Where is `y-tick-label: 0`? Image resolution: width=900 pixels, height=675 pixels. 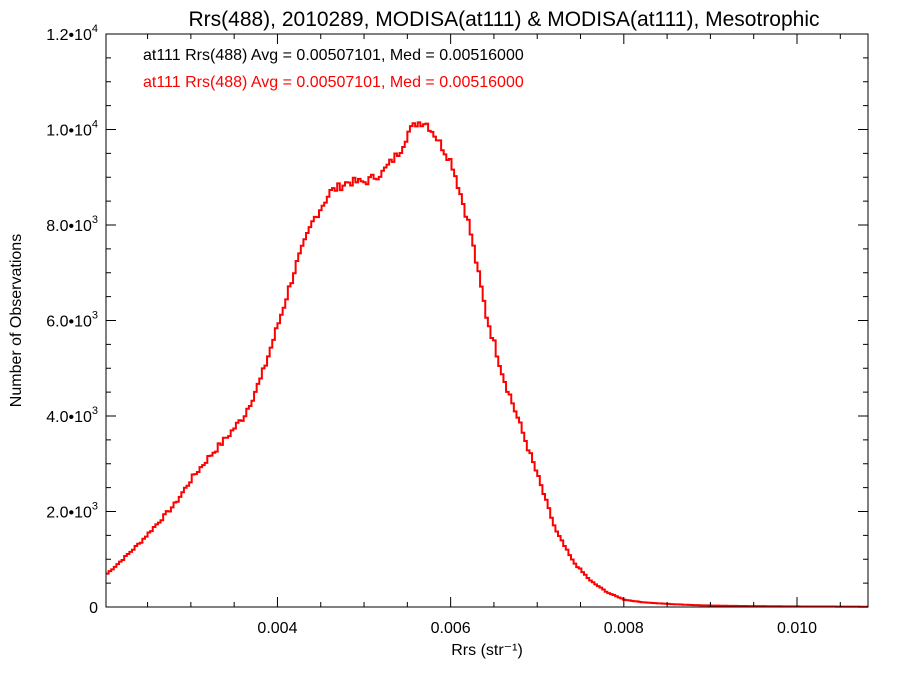
y-tick-label: 0 is located at coordinates (93, 608).